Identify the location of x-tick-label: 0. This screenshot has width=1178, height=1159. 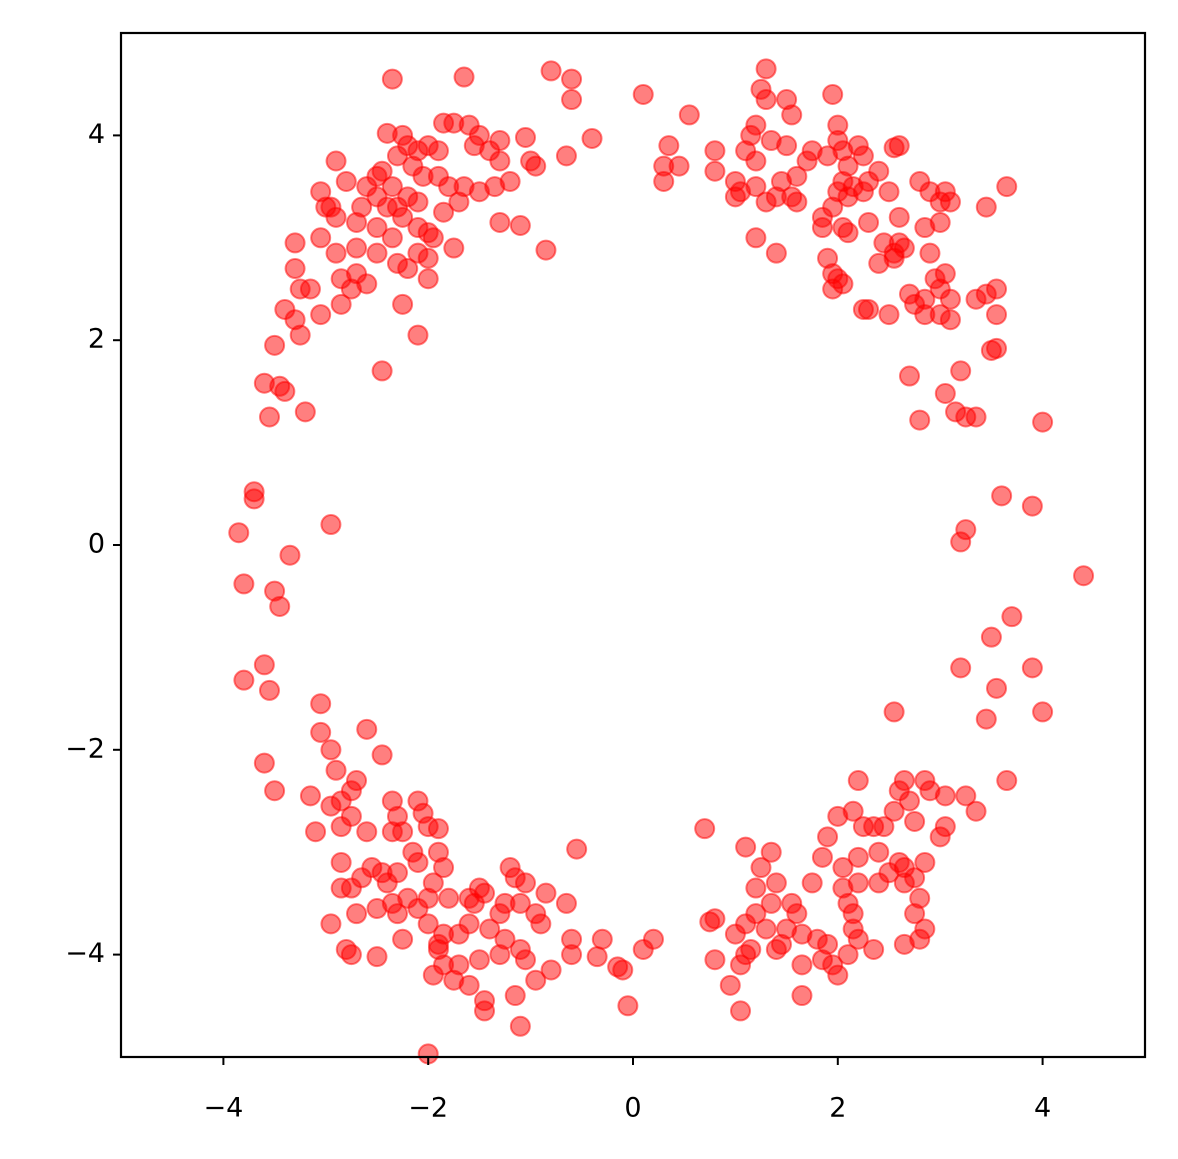
(632, 1108).